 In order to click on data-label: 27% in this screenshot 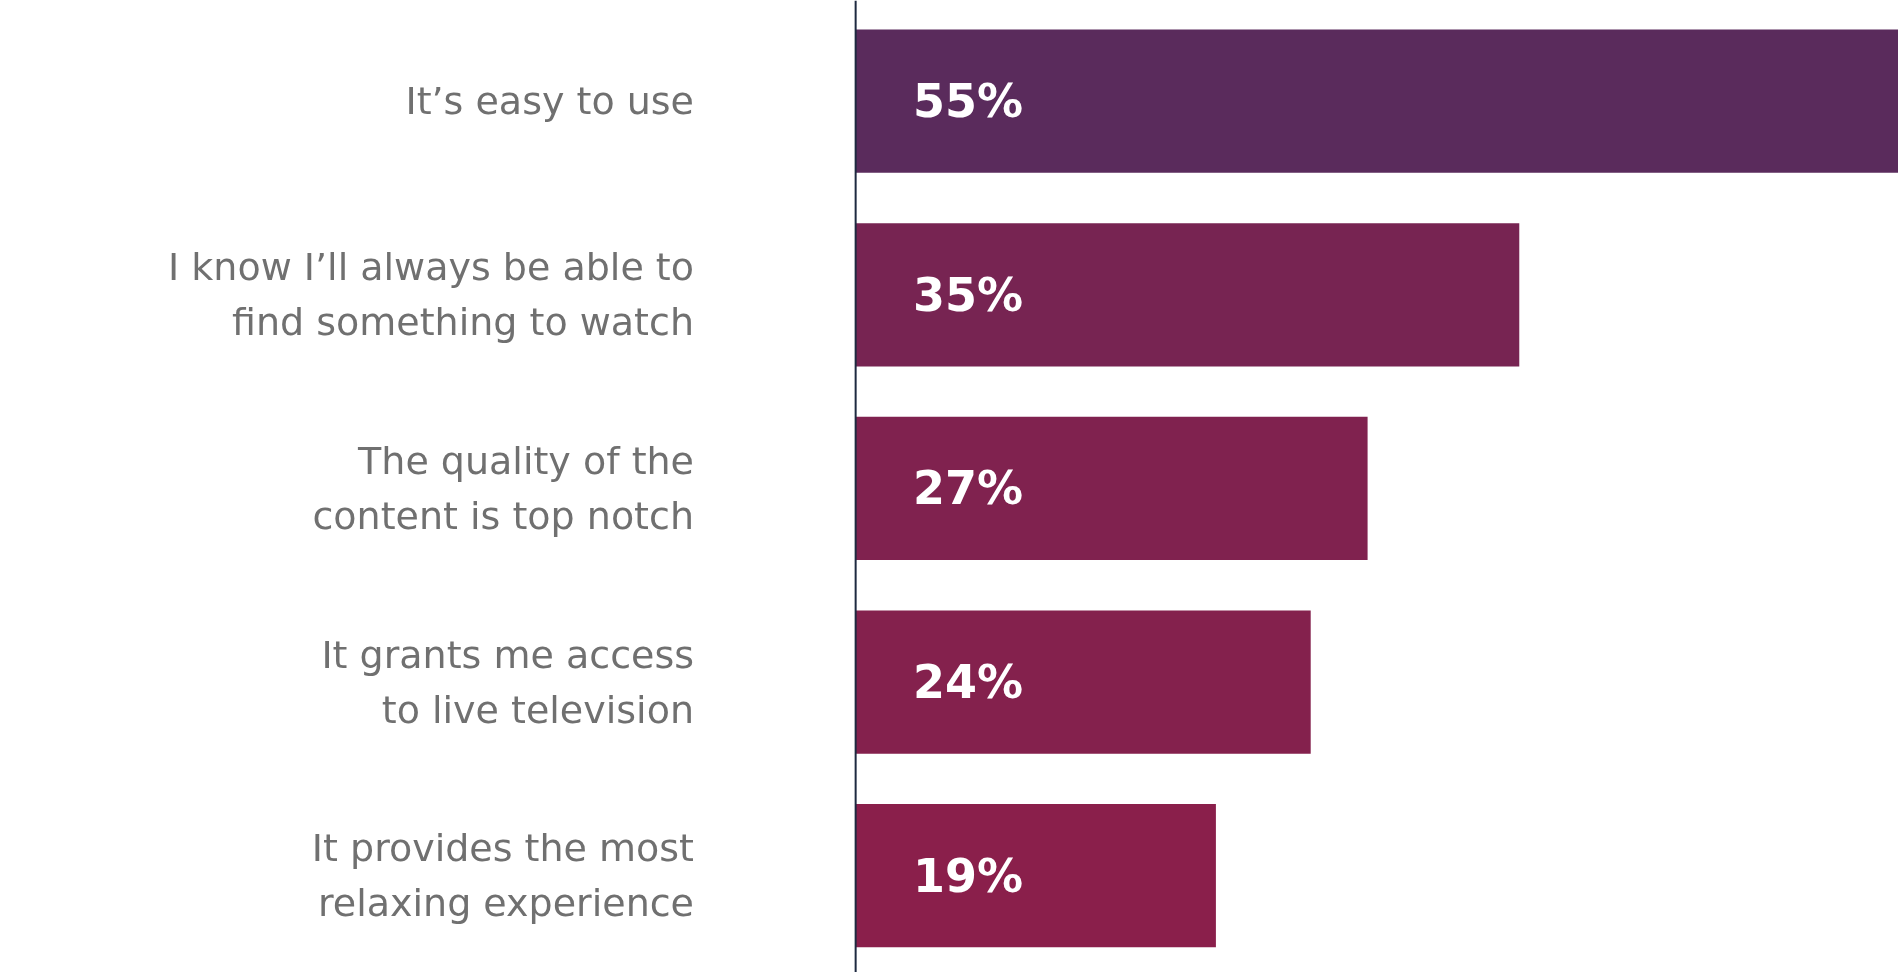, I will do `click(968, 488)`.